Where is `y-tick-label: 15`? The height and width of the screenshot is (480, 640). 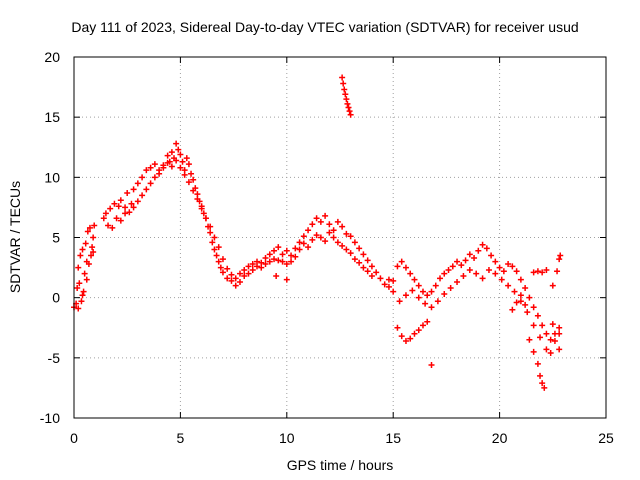 y-tick-label: 15 is located at coordinates (52, 117).